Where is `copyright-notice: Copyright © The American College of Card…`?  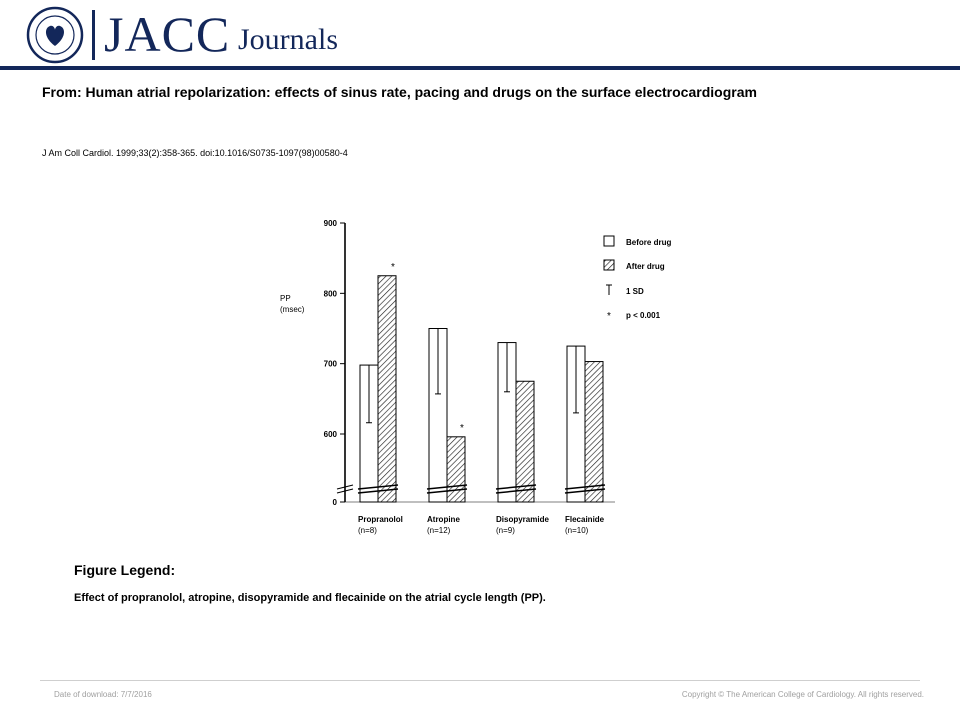
copyright-notice: Copyright © The American College of Card… is located at coordinates (802, 694).